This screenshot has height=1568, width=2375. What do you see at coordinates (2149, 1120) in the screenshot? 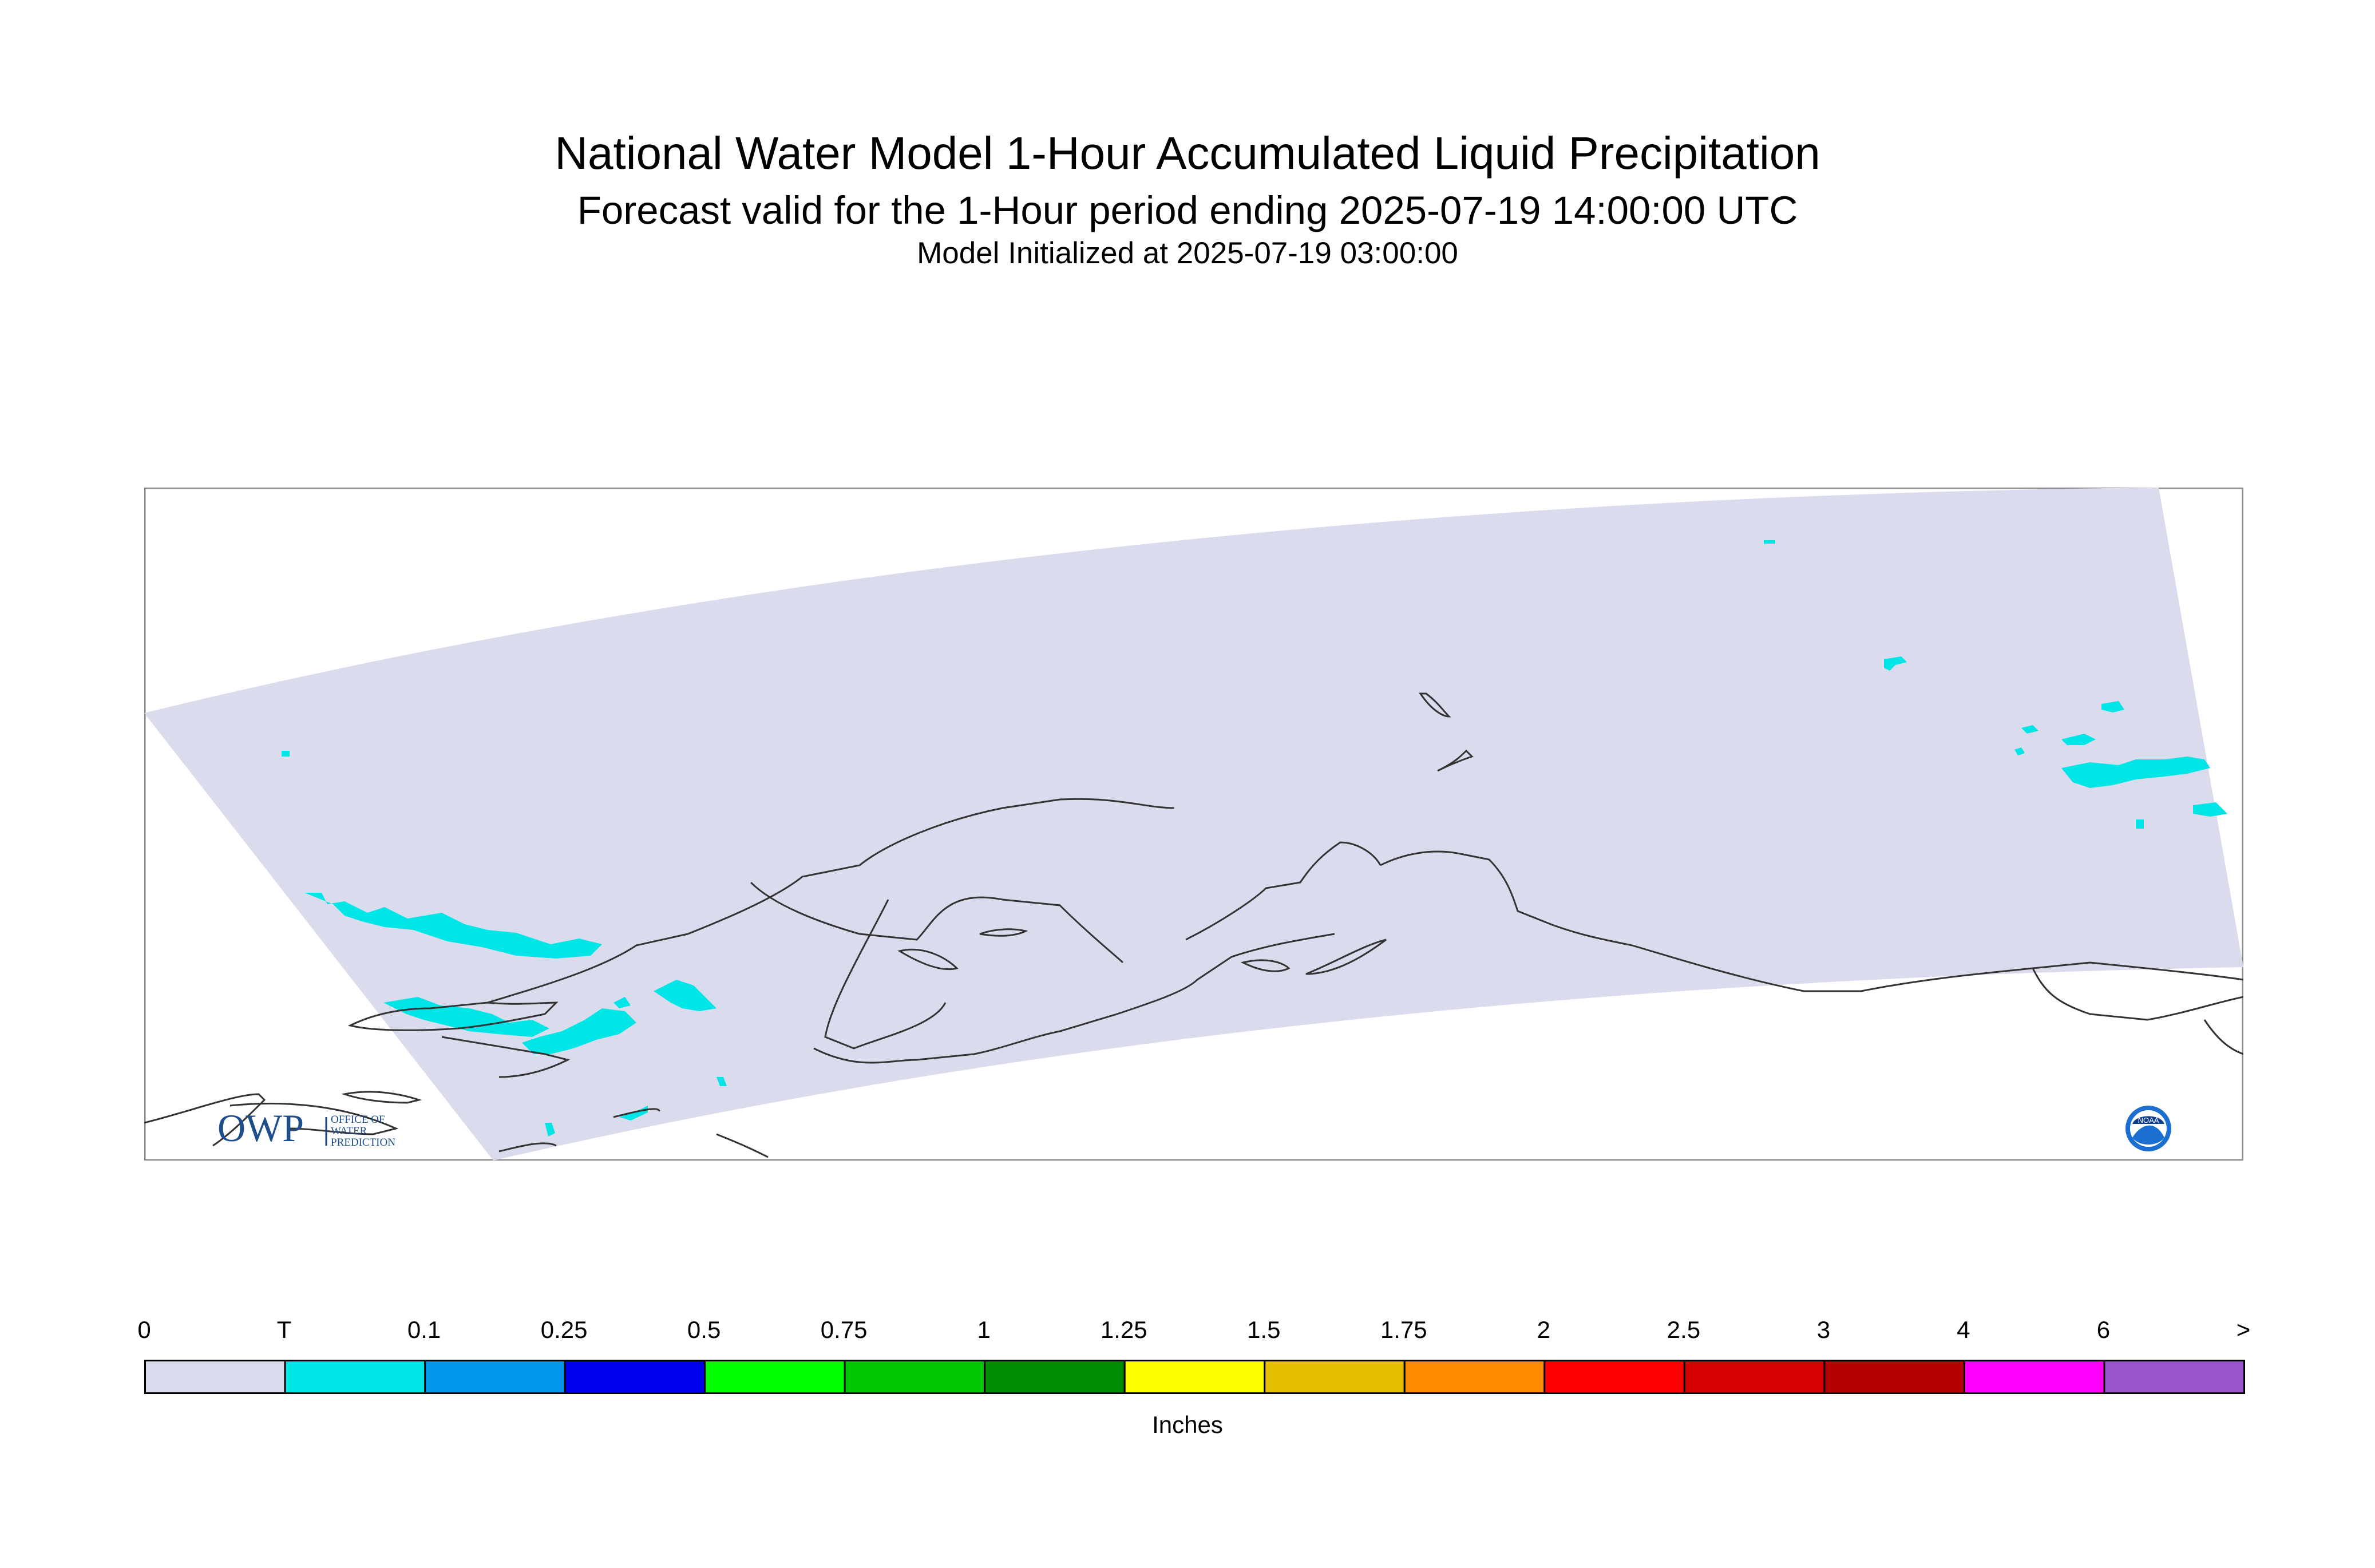
I see `svg-text: NOAA` at bounding box center [2149, 1120].